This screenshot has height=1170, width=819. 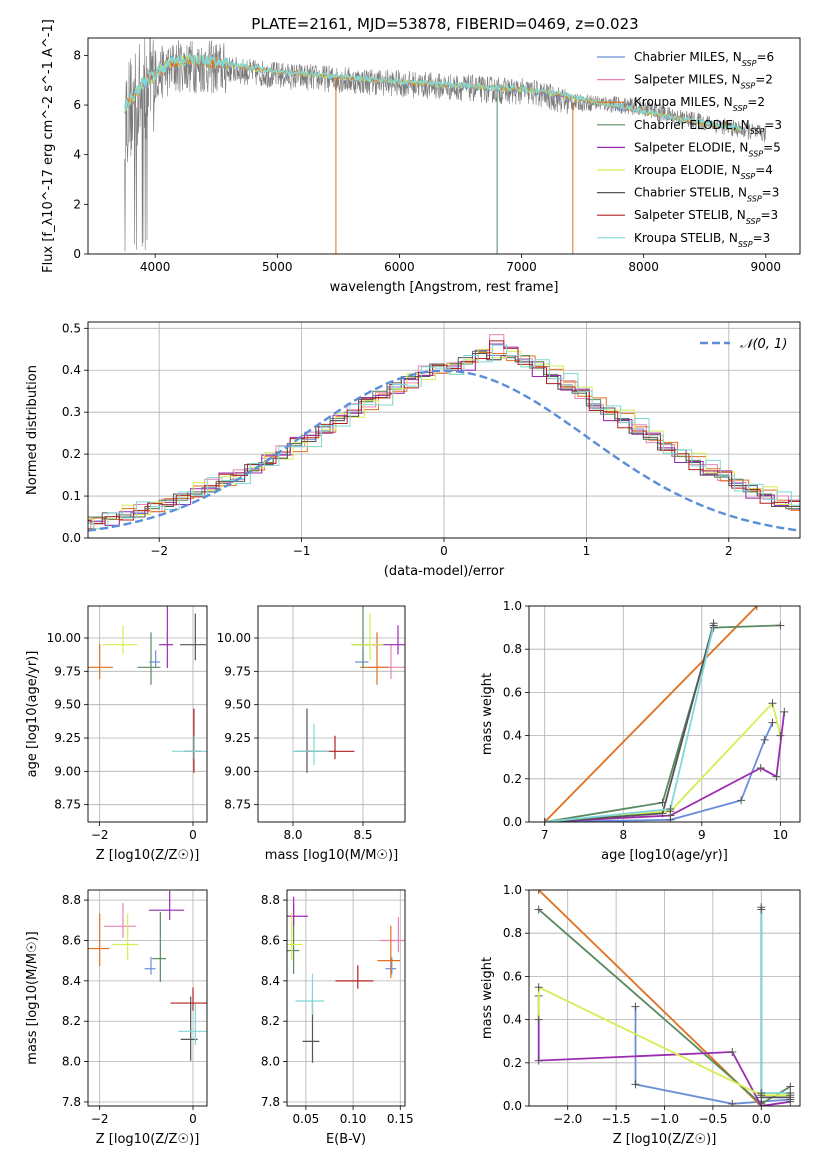 I want to click on legend-entry-count: =2, so click(x=756, y=102).